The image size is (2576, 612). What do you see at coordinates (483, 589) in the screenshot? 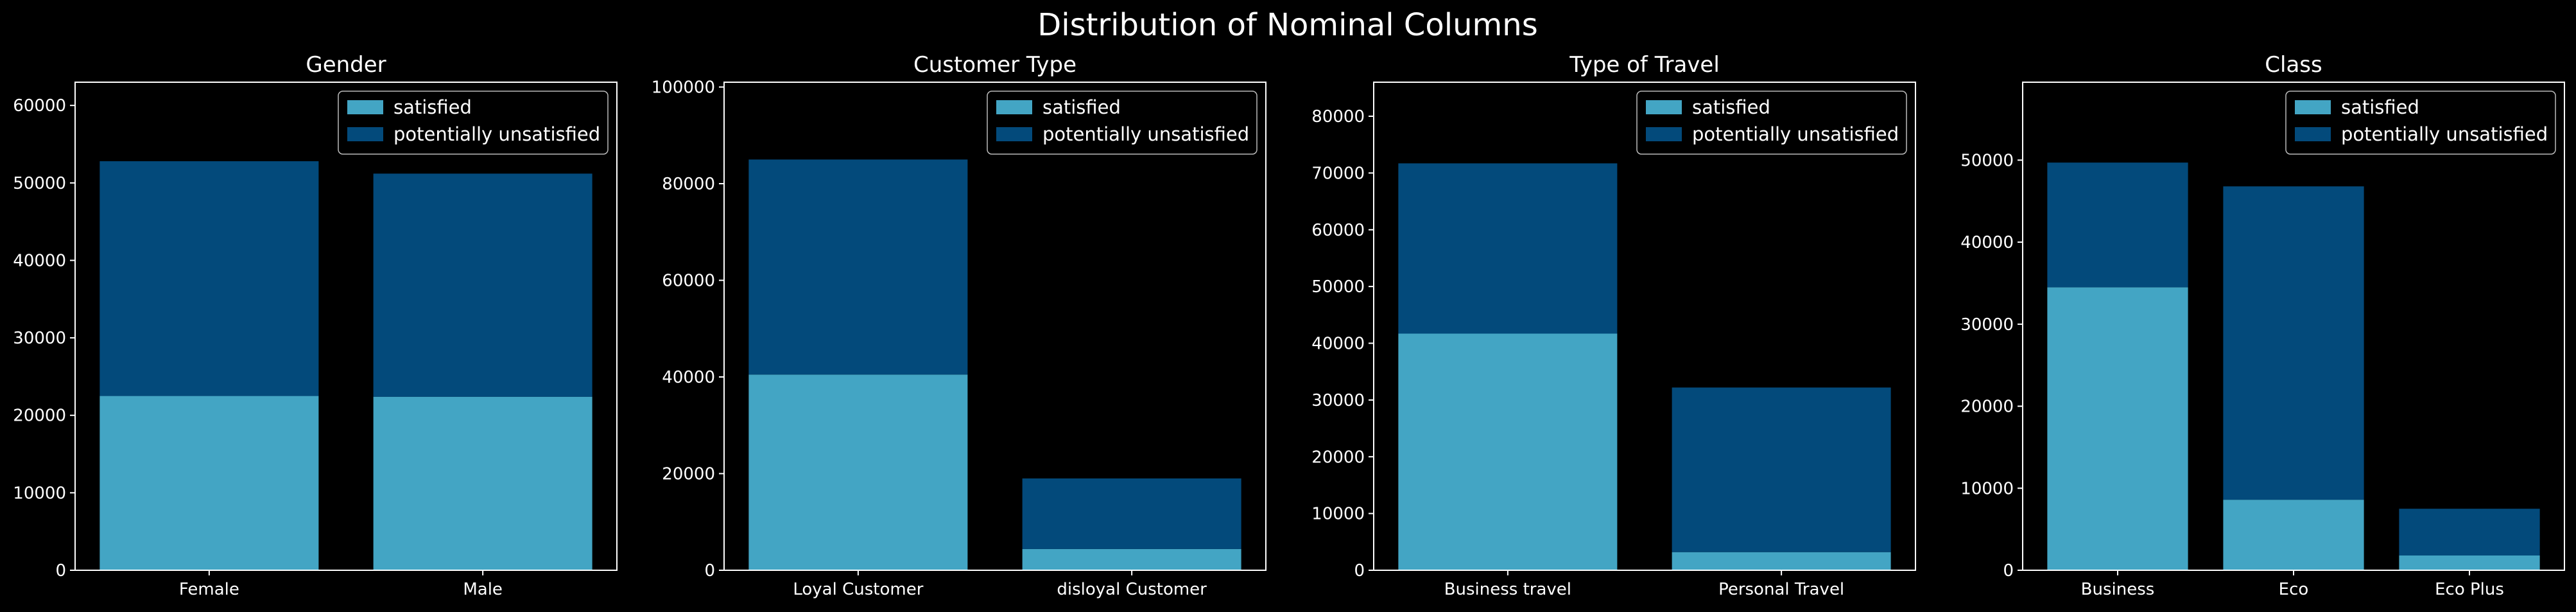
I see `x-tick-label: Male` at bounding box center [483, 589].